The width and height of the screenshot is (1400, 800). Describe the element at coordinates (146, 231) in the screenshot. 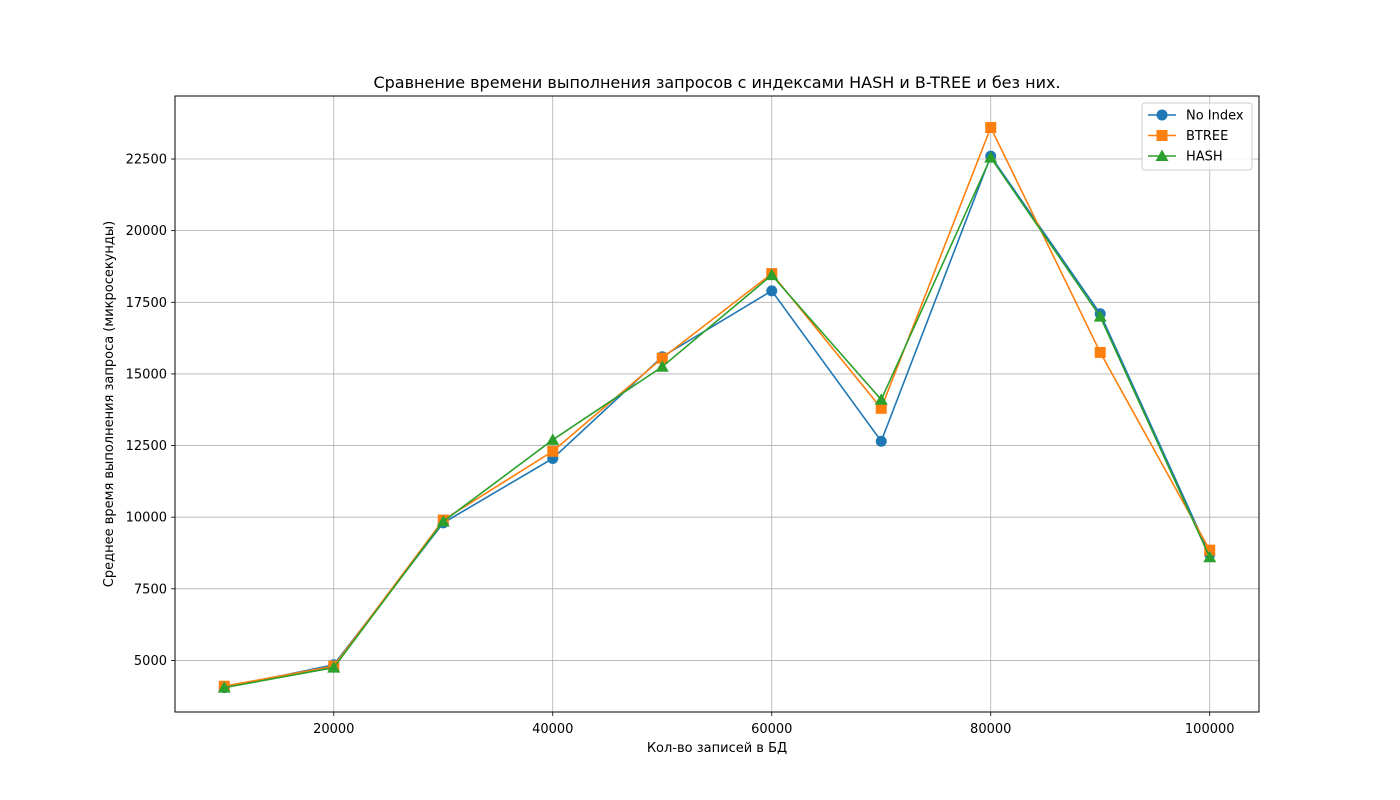

I see `y-tick-label: 20000` at that location.